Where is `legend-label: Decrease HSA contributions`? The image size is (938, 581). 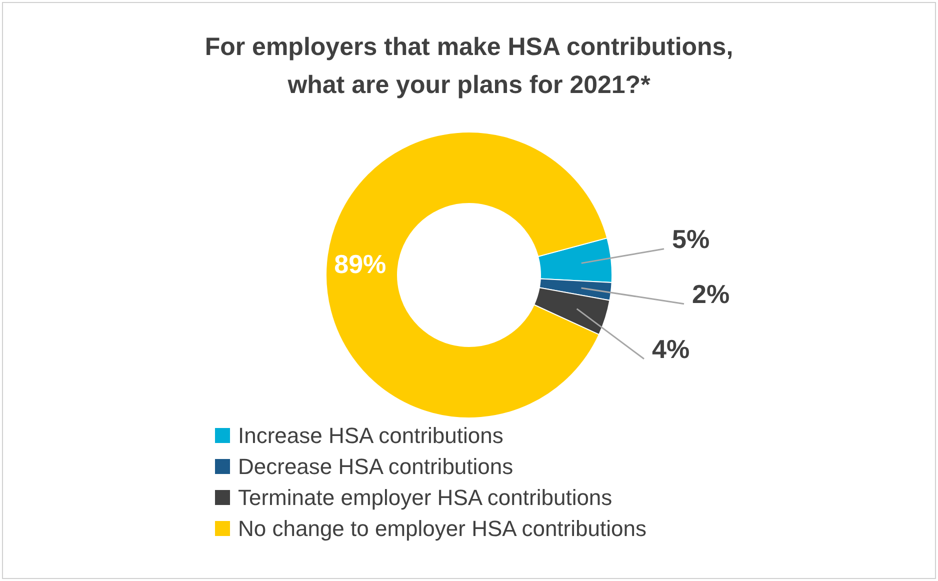
legend-label: Decrease HSA contributions is located at coordinates (376, 467).